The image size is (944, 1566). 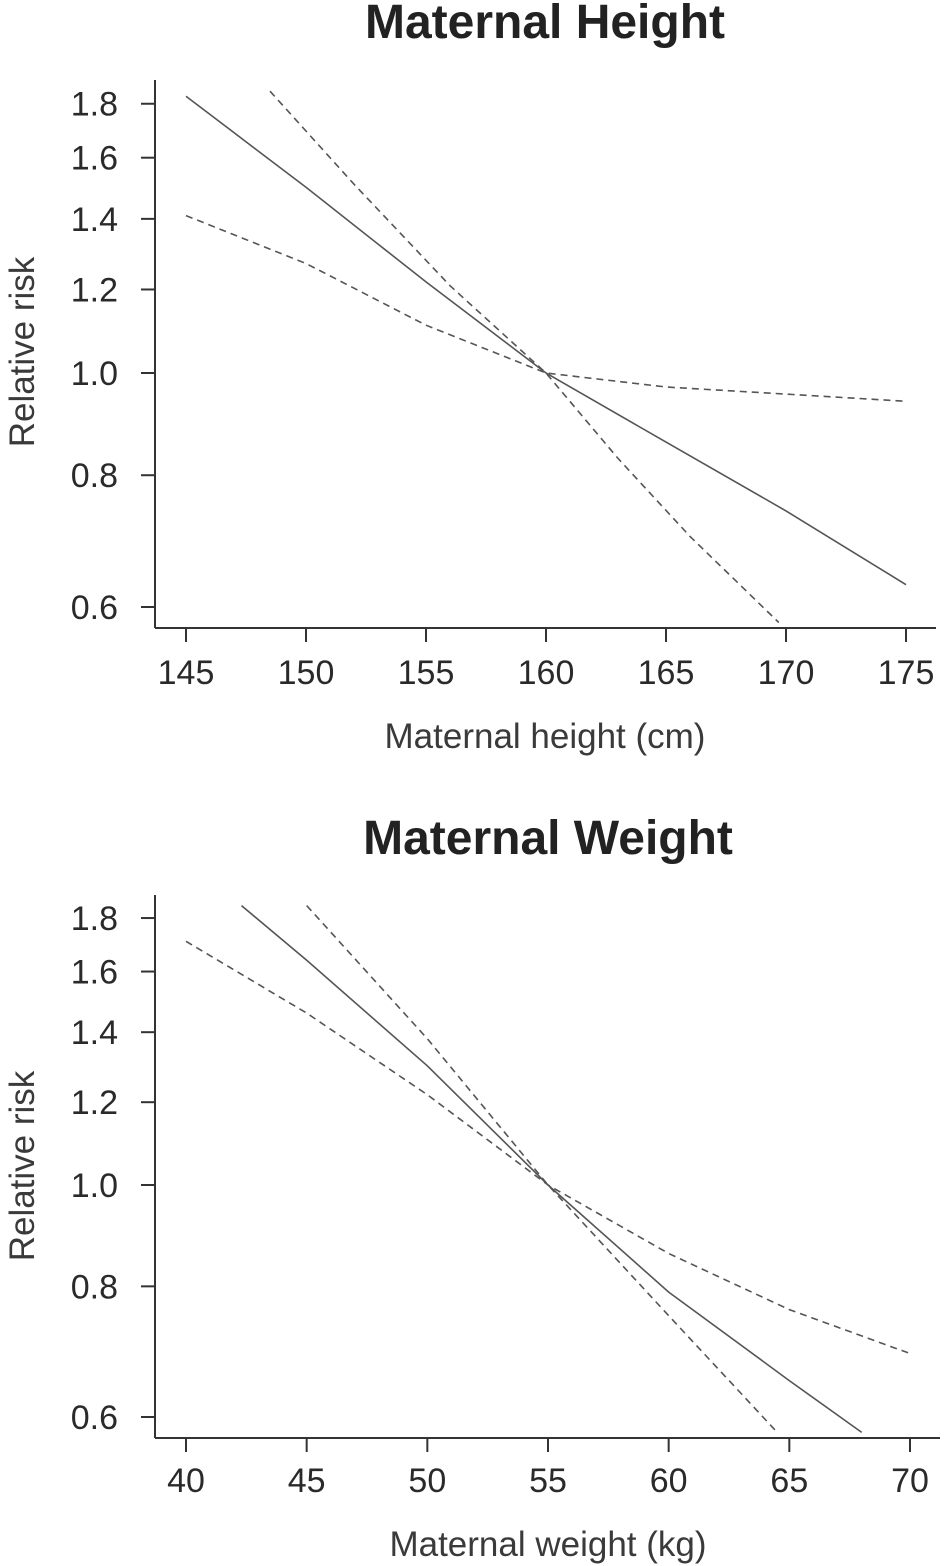 I want to click on chart-title: Maternal Weight, so click(x=548, y=838).